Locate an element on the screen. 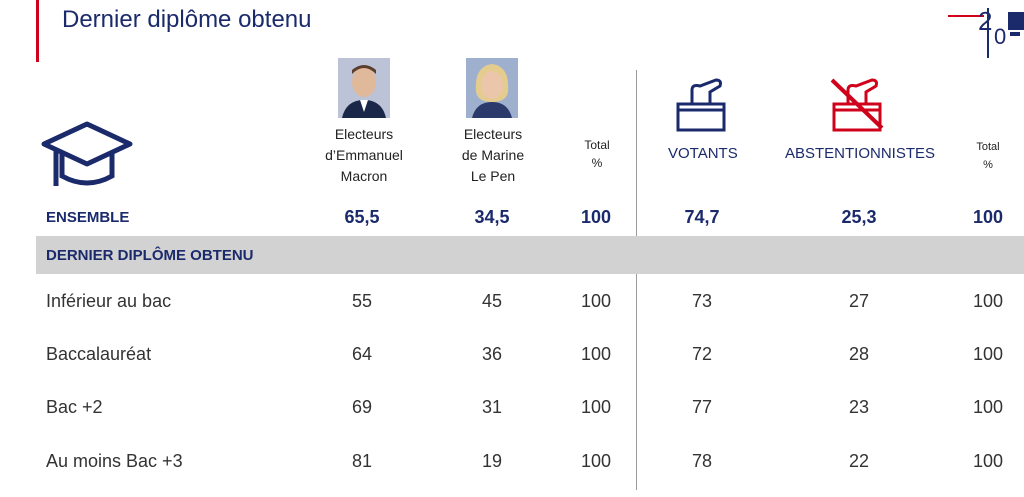 The height and width of the screenshot is (497, 1024). cell-abstention: 27 is located at coordinates (859, 301).